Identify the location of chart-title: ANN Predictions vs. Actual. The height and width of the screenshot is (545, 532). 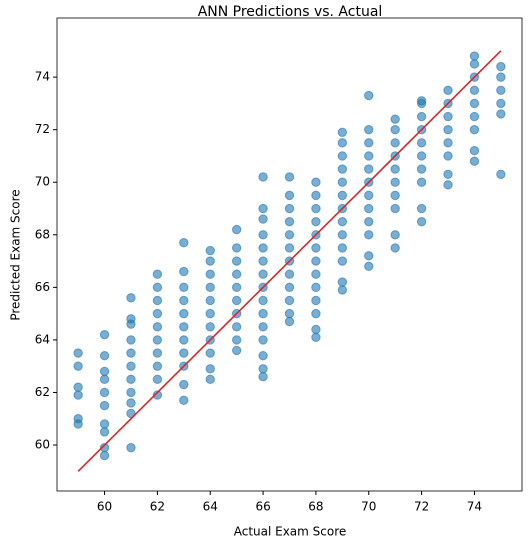
(290, 12).